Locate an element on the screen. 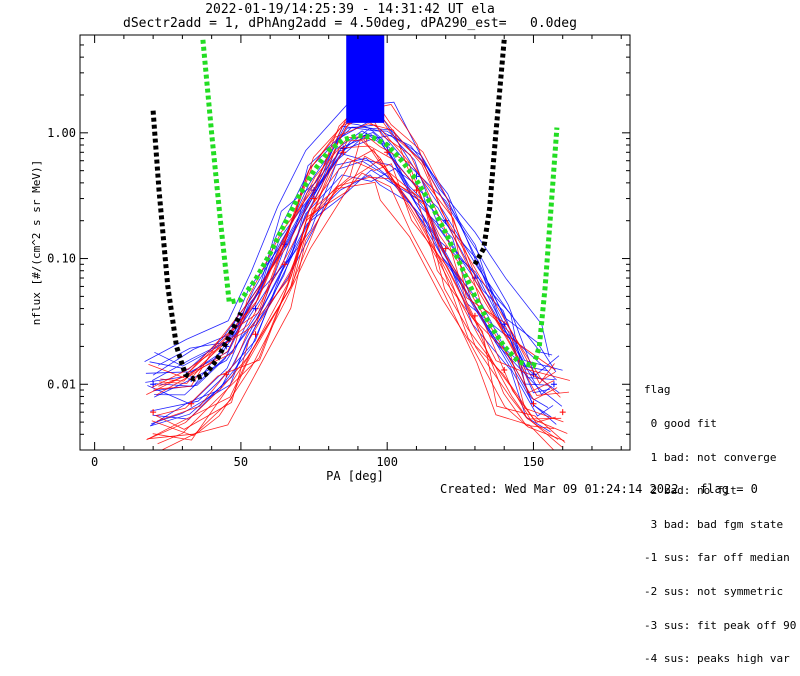 This screenshot has height=676, width=800. x-tick-label: 100 is located at coordinates (387, 462).